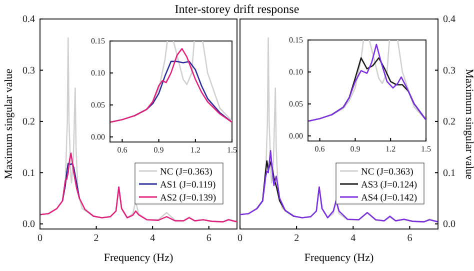 This screenshot has height=271, width=474. Describe the element at coordinates (28, 173) in the screenshot. I see `y-tick-label: 0.1` at that location.